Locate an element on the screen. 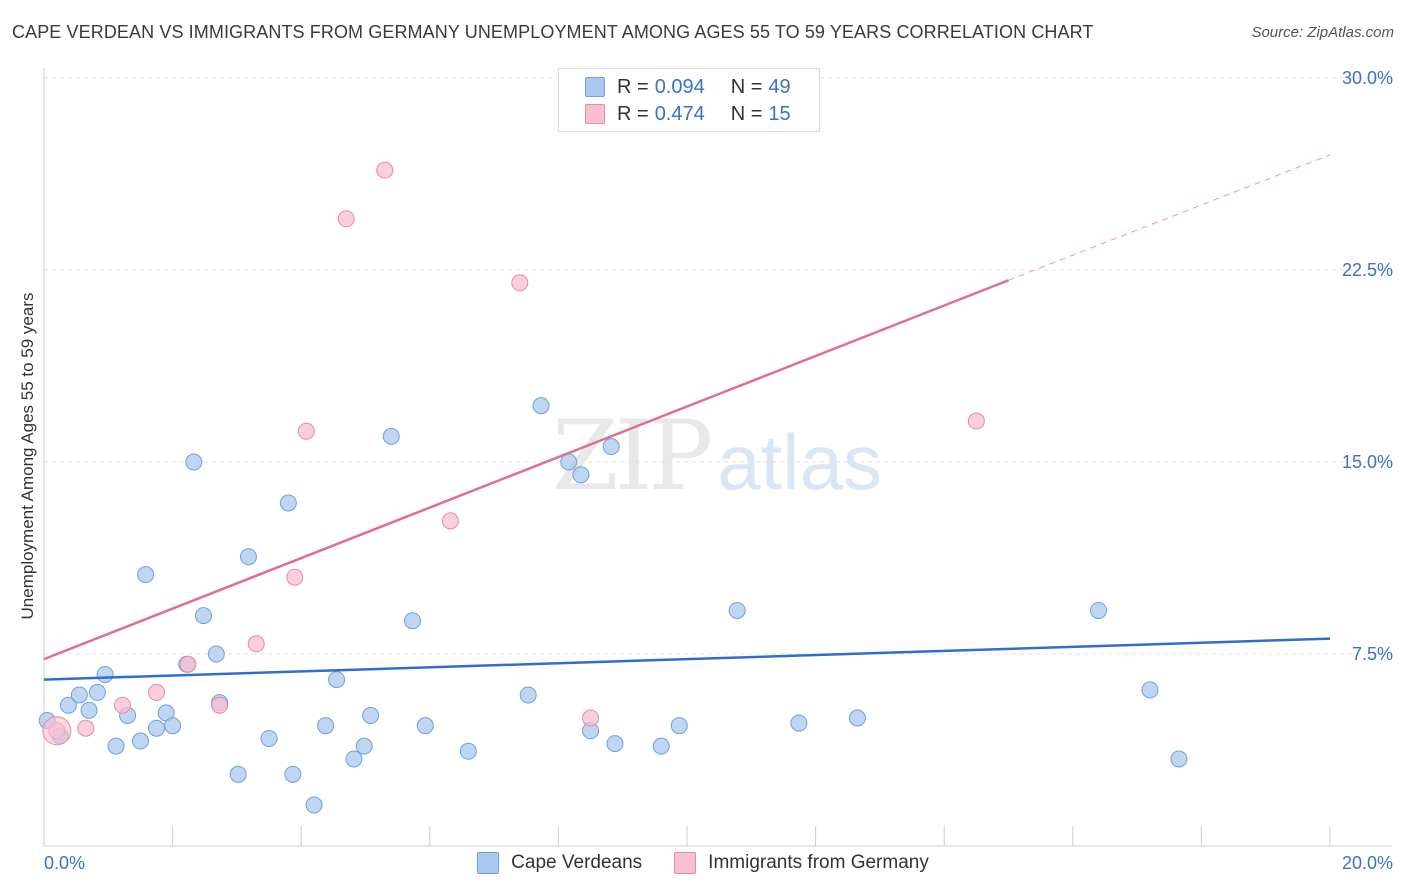 The image size is (1406, 892). y-tick-label: 7.5% is located at coordinates (1372, 654).